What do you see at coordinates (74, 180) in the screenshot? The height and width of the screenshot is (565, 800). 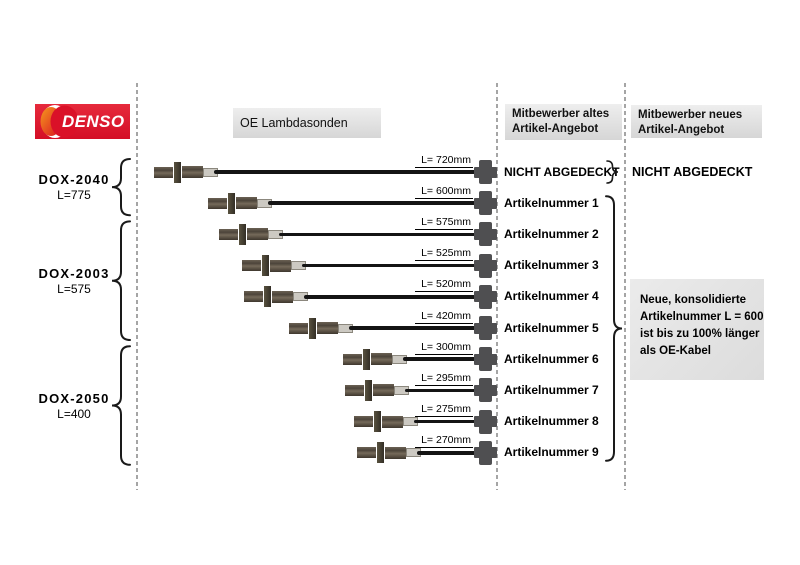 I see `model-number: DOX-2040` at bounding box center [74, 180].